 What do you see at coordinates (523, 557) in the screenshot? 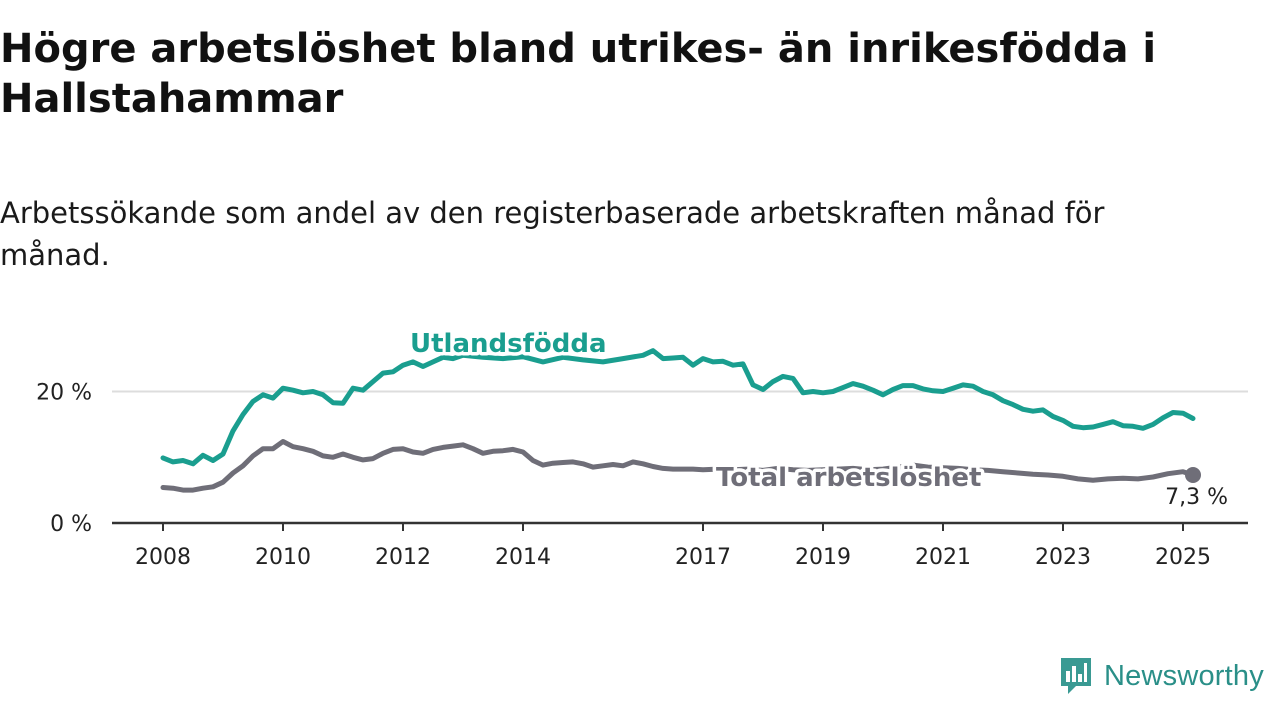
I see `x-tick-label: 2014` at bounding box center [523, 557].